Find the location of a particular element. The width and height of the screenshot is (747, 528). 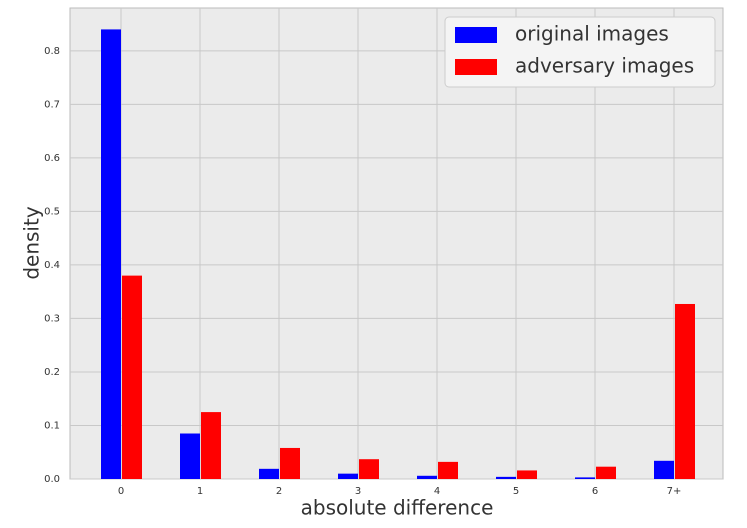

x-tick-label: 3 is located at coordinates (358, 491).